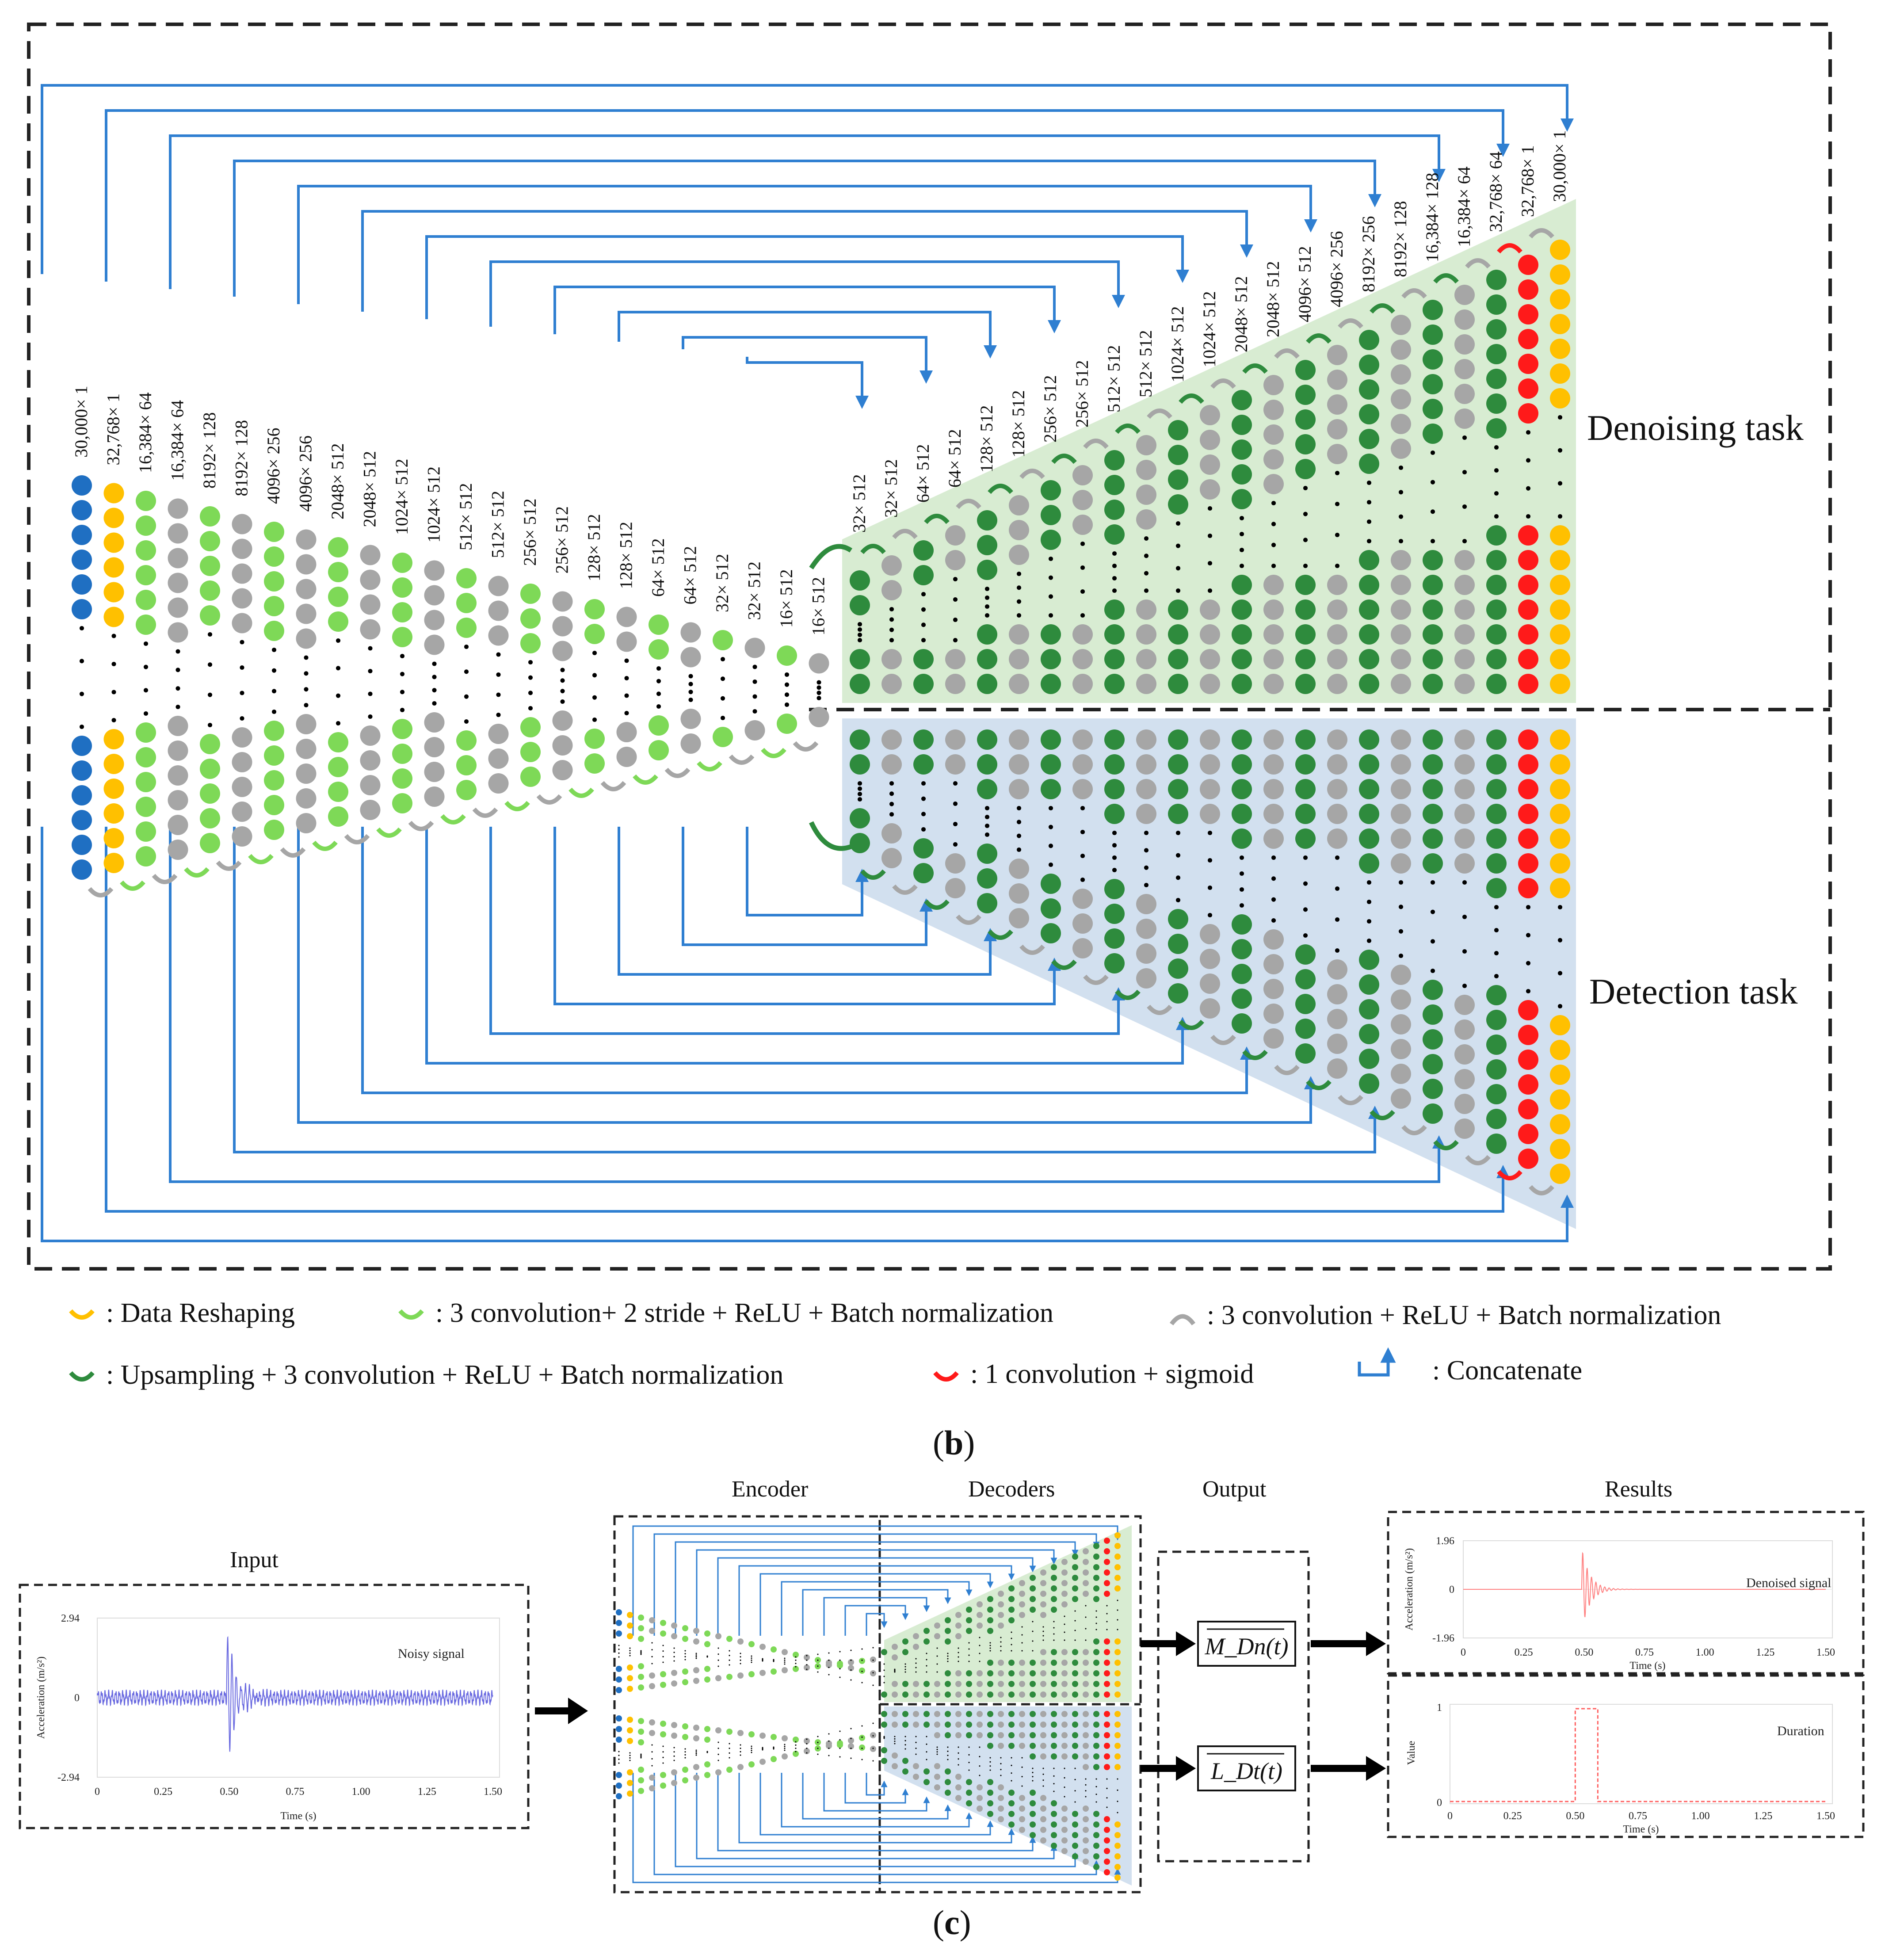 Image resolution: width=1904 pixels, height=1943 pixels. Describe the element at coordinates (1432, 217) in the screenshot. I see `decoder-dim-label: 16,384× 128` at that location.